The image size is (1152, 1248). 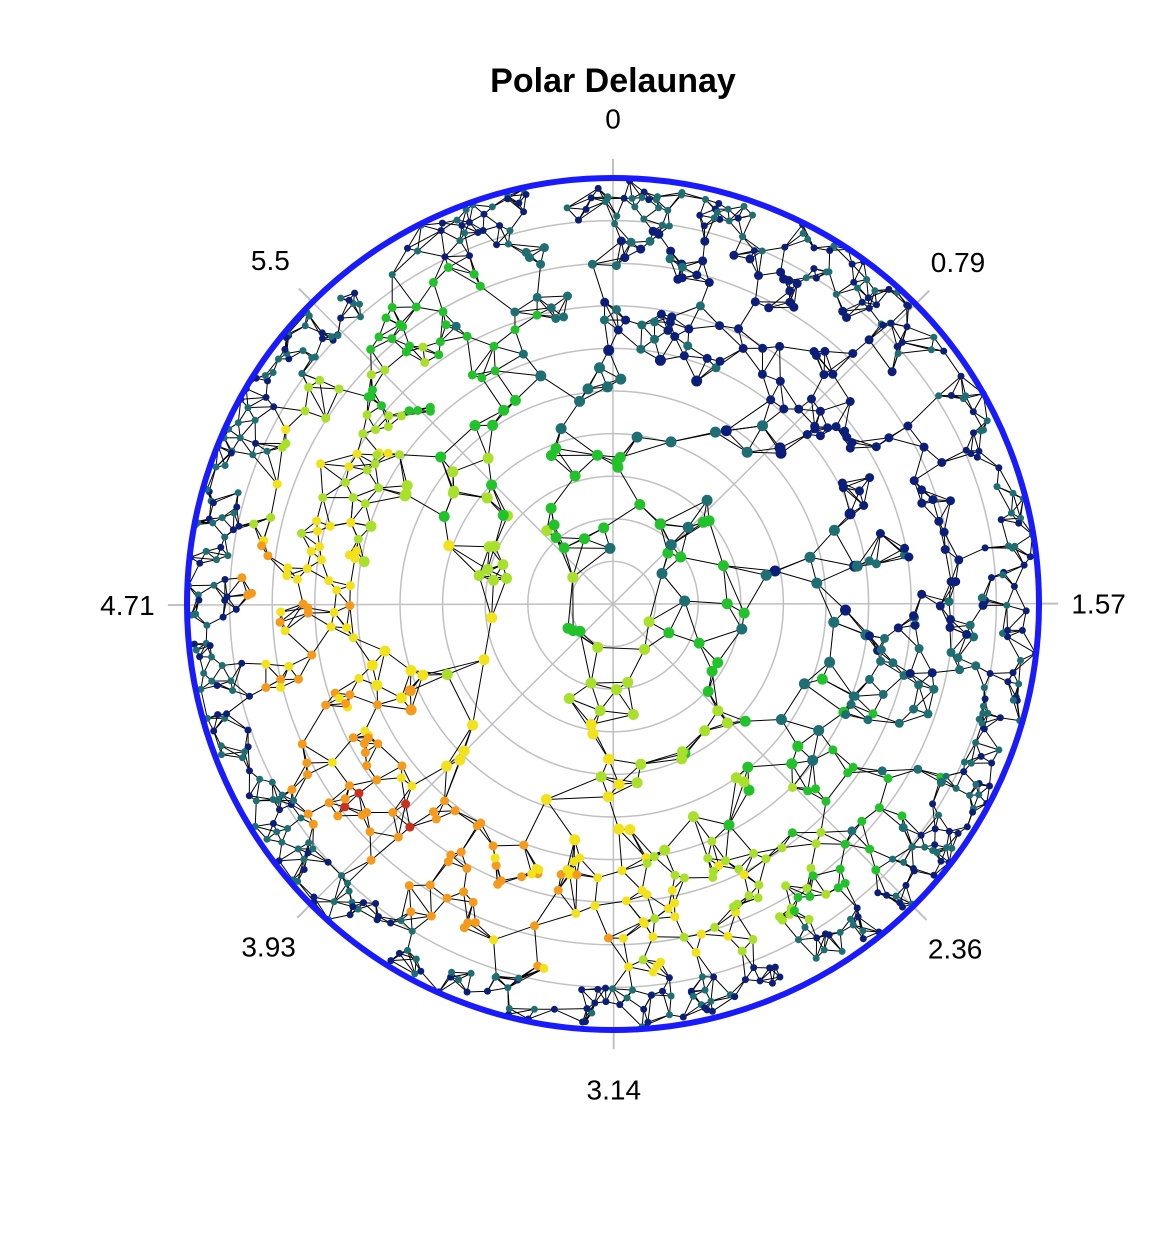 What do you see at coordinates (922, 297) in the screenshot?
I see `angular-tick-mark` at bounding box center [922, 297].